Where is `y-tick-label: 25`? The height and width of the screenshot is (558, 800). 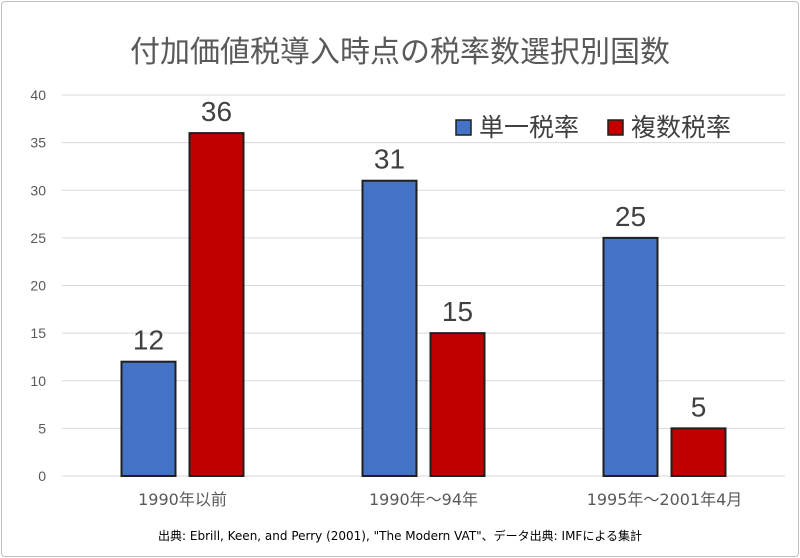
y-tick-label: 25 is located at coordinates (38, 238).